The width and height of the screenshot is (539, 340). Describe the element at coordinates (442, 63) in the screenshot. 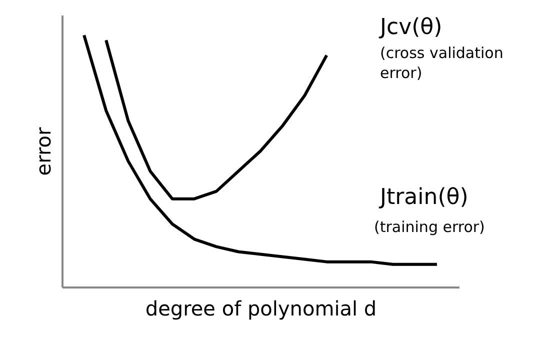

I see `annotation: (cross validation error)` at that location.